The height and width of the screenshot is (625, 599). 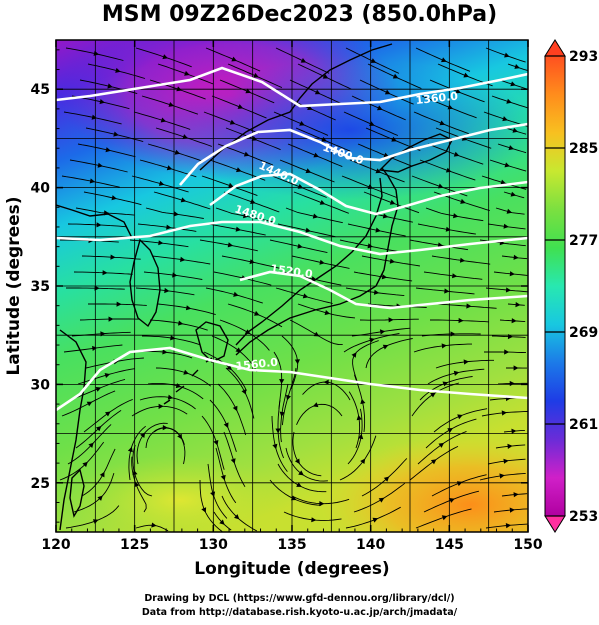 I want to click on korea-coast, so click(x=145, y=283).